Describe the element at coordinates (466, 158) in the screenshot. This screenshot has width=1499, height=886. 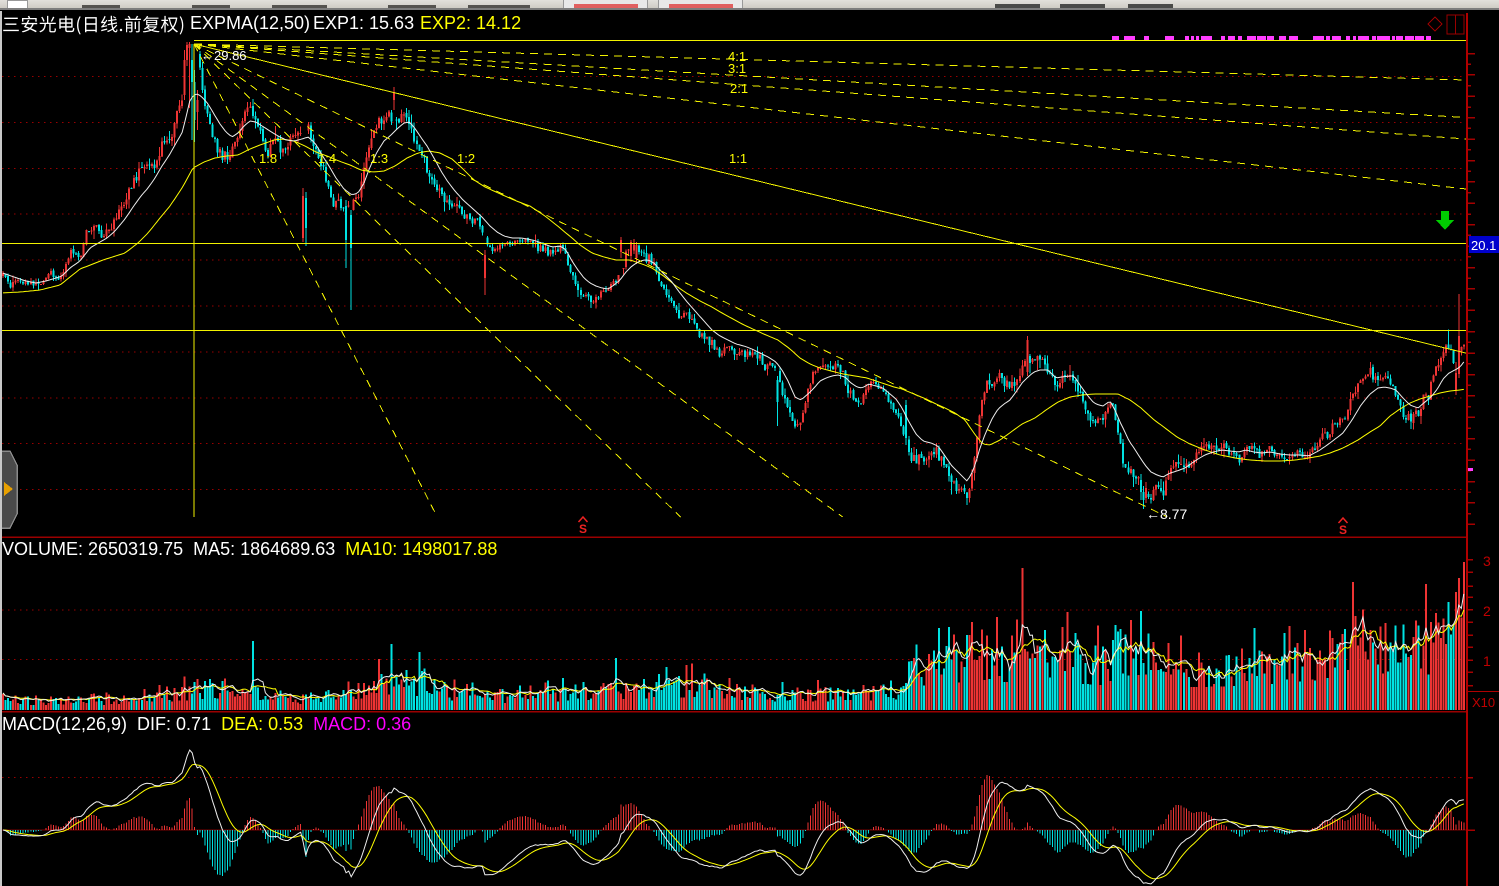
I see `svg-text: 1:2` at that location.